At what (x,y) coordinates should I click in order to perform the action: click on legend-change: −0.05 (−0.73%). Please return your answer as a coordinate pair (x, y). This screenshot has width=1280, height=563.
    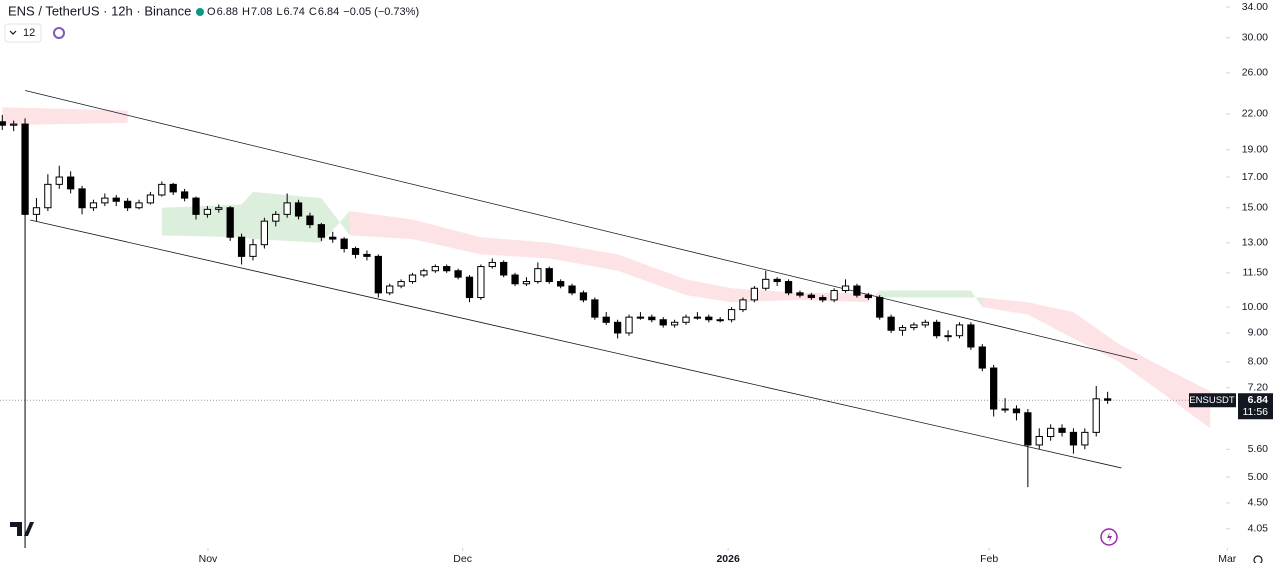
    Looking at the image, I should click on (381, 12).